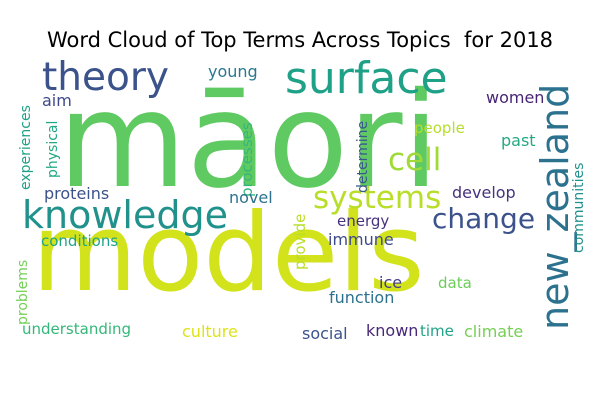 The height and width of the screenshot is (400, 600). Describe the element at coordinates (53, 149) in the screenshot. I see `word-physical: physical` at that location.